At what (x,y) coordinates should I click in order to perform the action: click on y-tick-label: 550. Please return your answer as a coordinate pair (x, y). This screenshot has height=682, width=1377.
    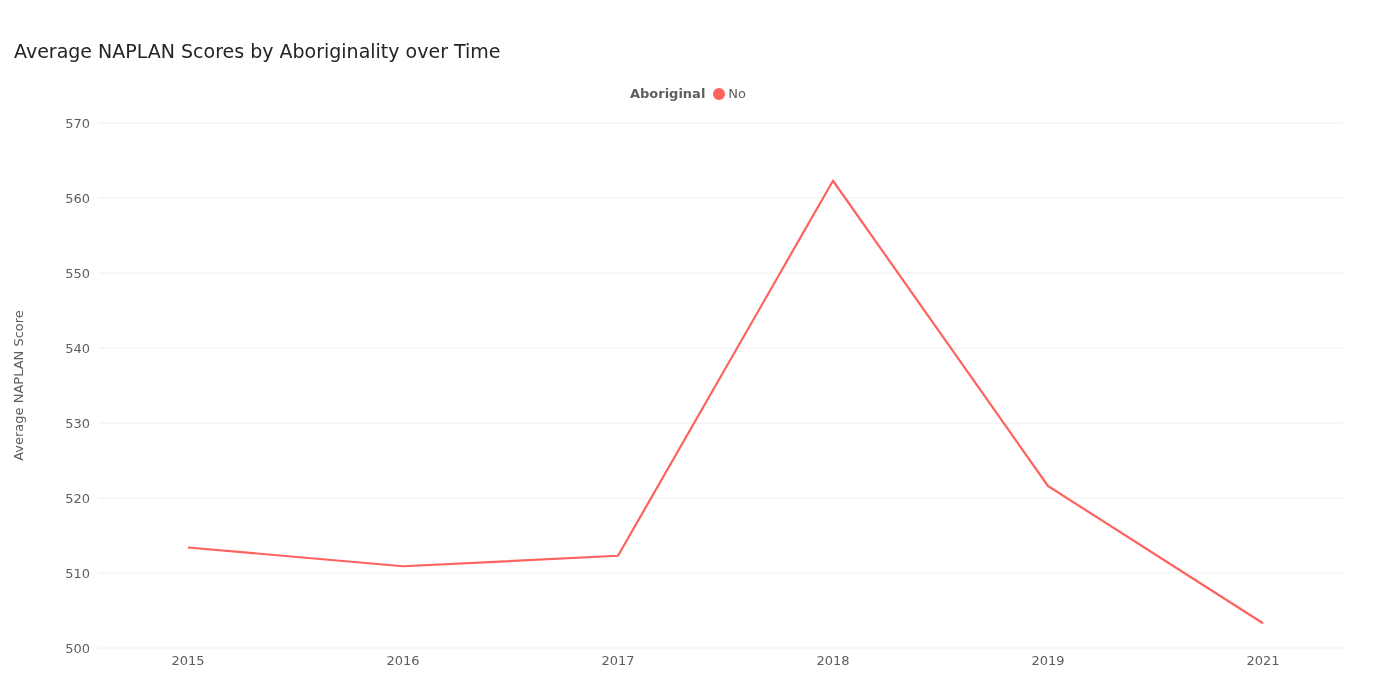
    Looking at the image, I should click on (77, 273).